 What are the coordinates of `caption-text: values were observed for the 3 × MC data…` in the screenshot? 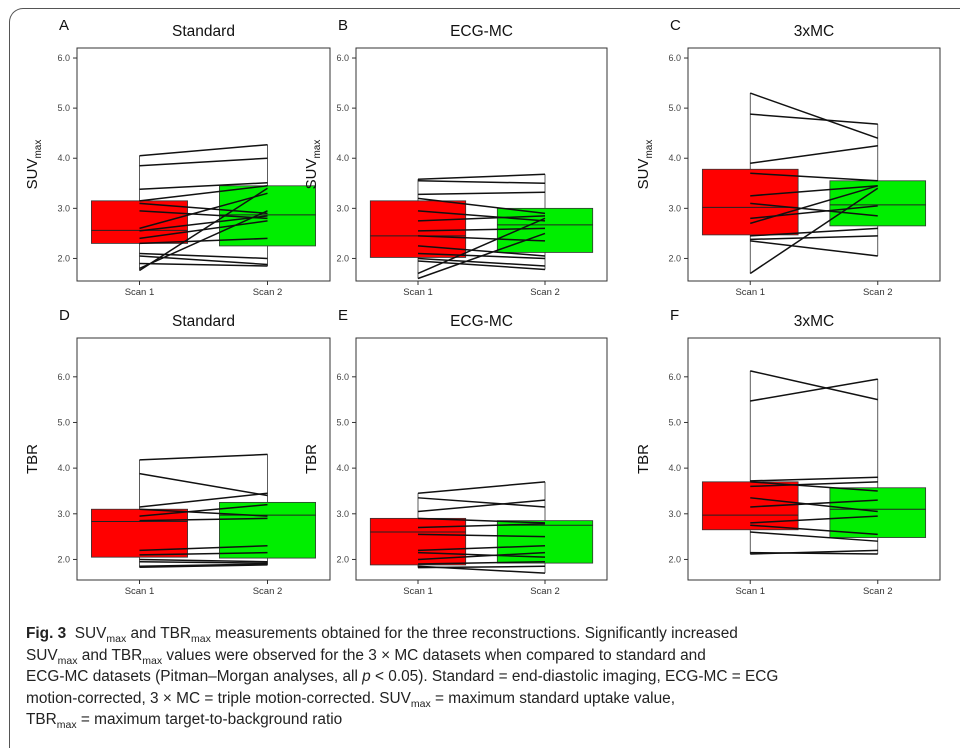 It's located at (434, 655).